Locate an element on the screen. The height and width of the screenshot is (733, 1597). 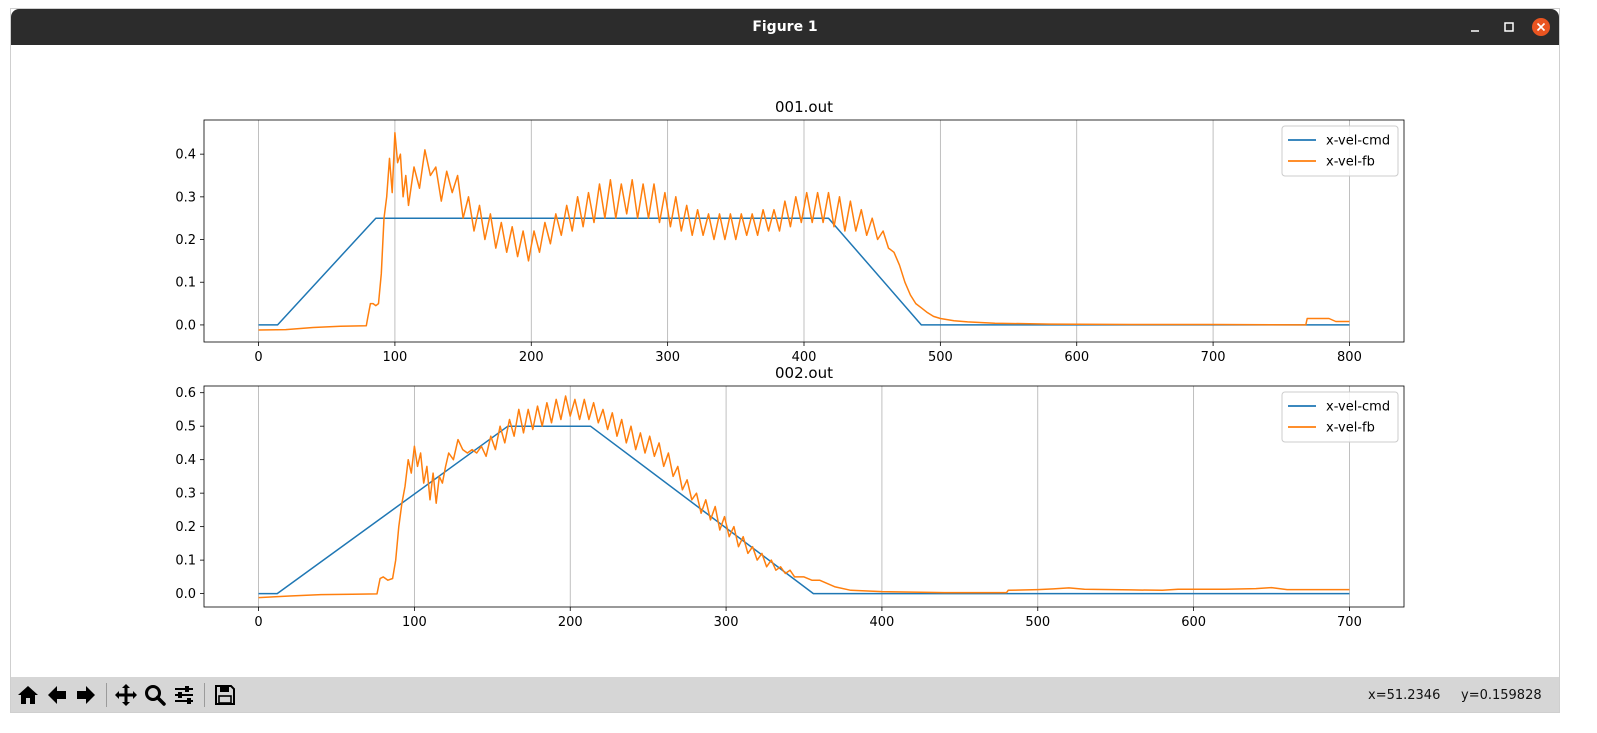
configure-subplots-button is located at coordinates (184, 695).